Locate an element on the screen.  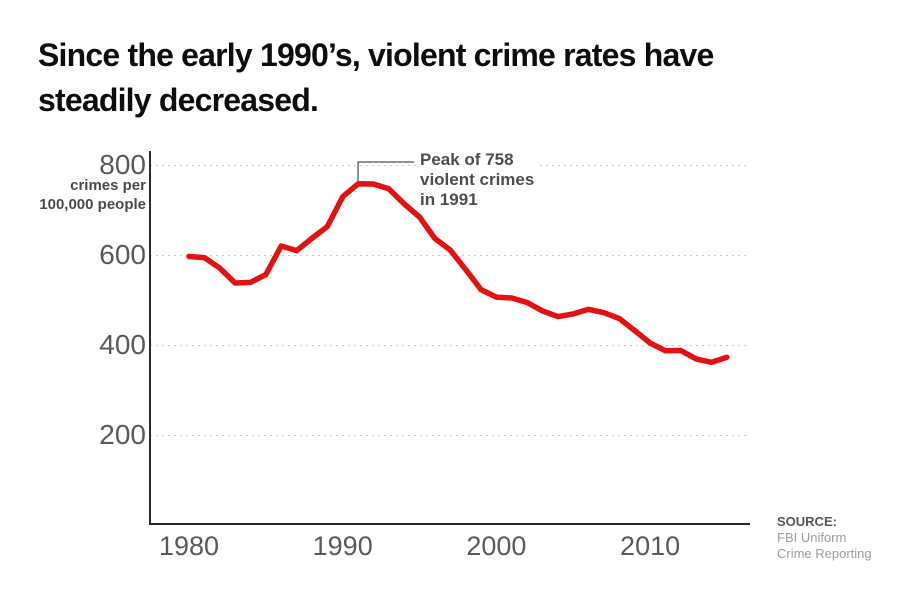
y-tick-800: 800 is located at coordinates (122, 164).